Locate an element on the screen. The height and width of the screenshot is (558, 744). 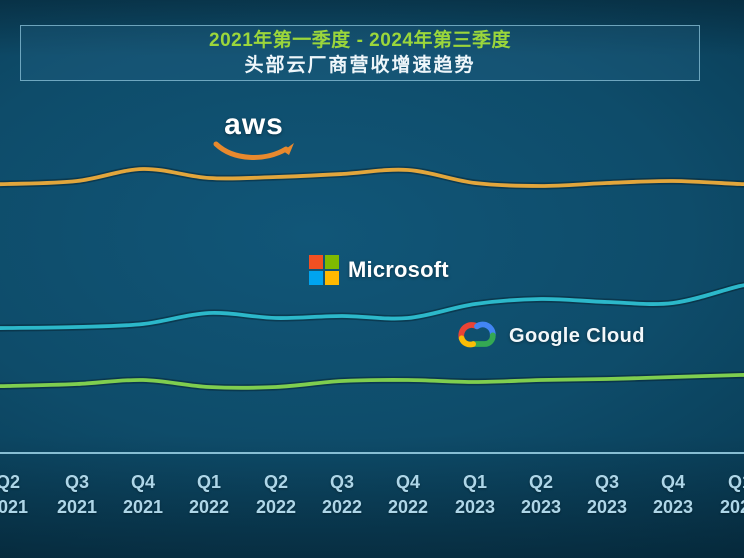
x-axis-label: Q4 2022 is located at coordinates (408, 494).